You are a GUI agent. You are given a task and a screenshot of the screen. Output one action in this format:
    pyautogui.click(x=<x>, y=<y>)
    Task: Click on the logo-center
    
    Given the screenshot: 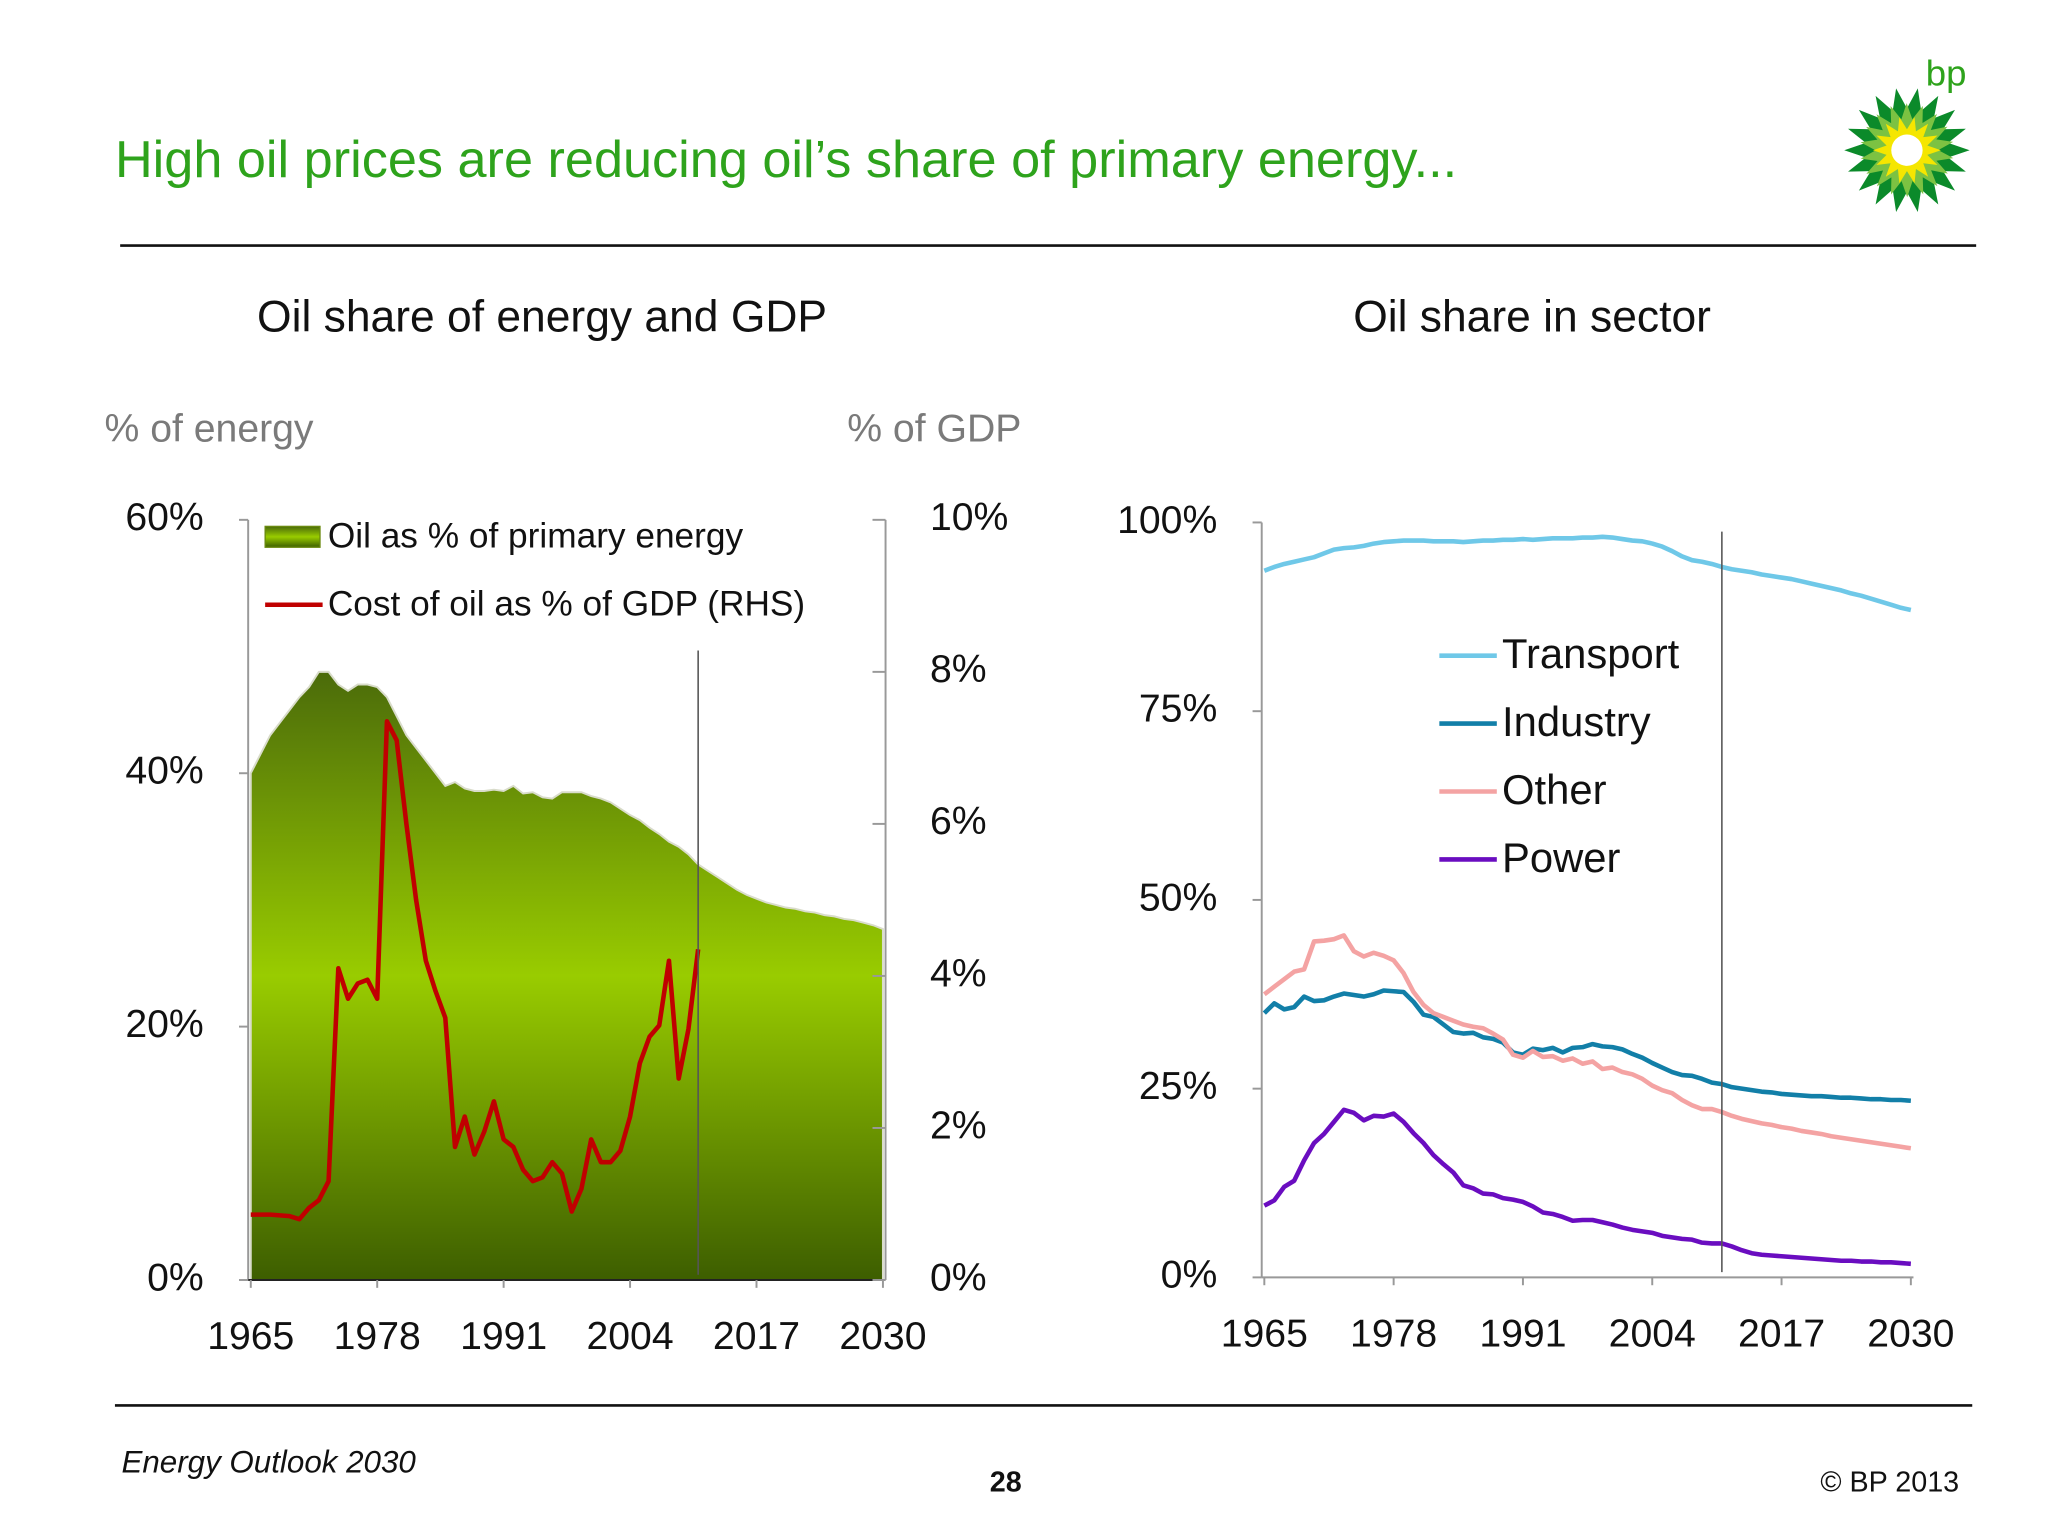 What is the action you would take?
    pyautogui.click(x=1907, y=150)
    